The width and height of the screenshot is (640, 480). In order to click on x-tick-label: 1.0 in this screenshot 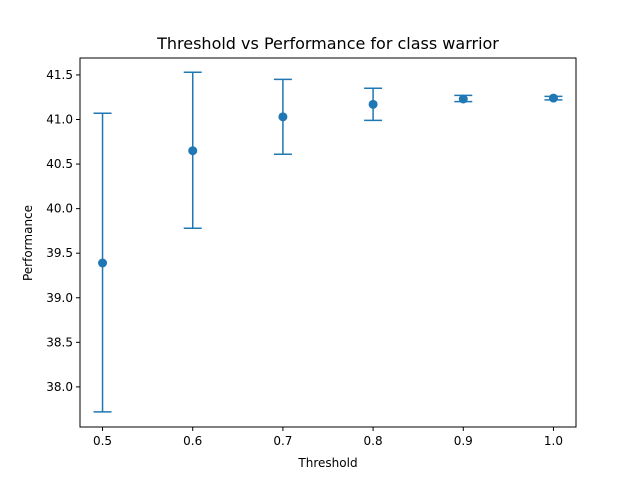, I will do `click(553, 441)`.